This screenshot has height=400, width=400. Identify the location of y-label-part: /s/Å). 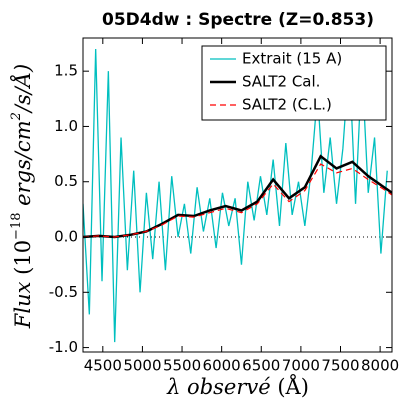
(22, 89).